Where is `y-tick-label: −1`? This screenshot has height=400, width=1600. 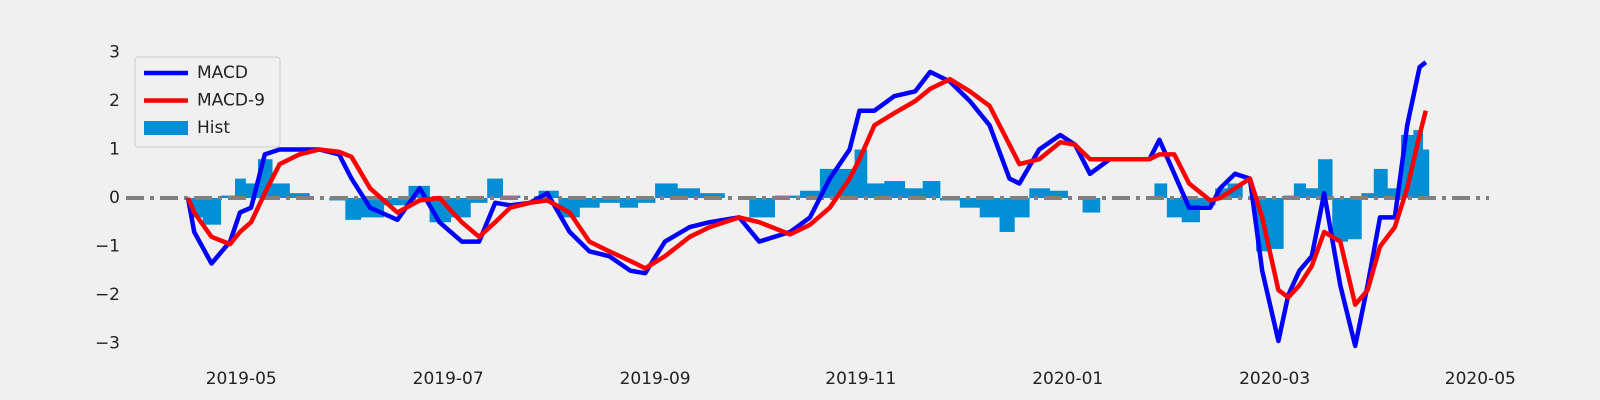 y-tick-label: −1 is located at coordinates (107, 246).